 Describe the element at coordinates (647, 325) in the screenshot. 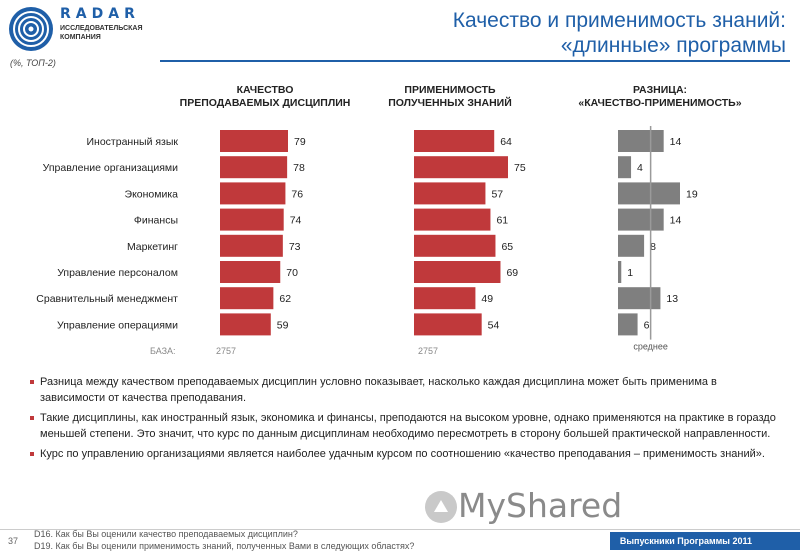

I see `difference-value-label: 6` at that location.